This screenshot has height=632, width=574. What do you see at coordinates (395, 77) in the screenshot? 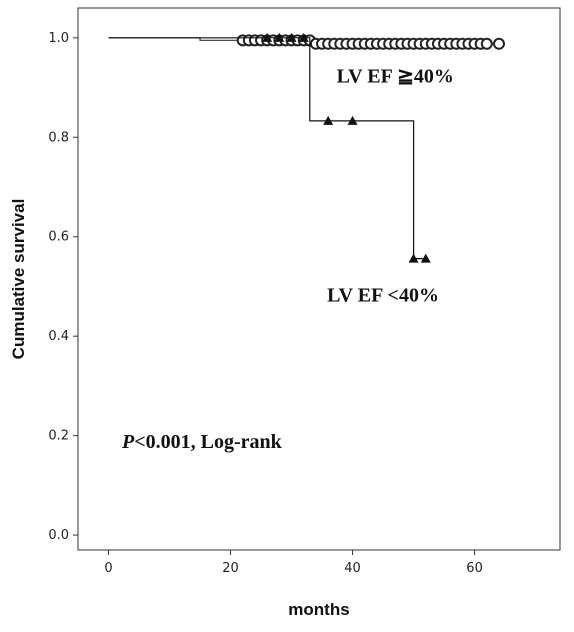
I see `series-annotation: LV EF ≧40%` at bounding box center [395, 77].